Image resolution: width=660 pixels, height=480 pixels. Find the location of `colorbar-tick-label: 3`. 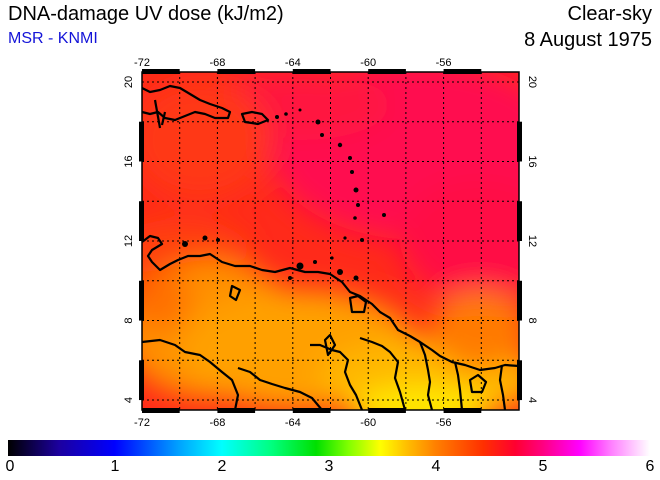

colorbar-tick-label: 3 is located at coordinates (329, 466).